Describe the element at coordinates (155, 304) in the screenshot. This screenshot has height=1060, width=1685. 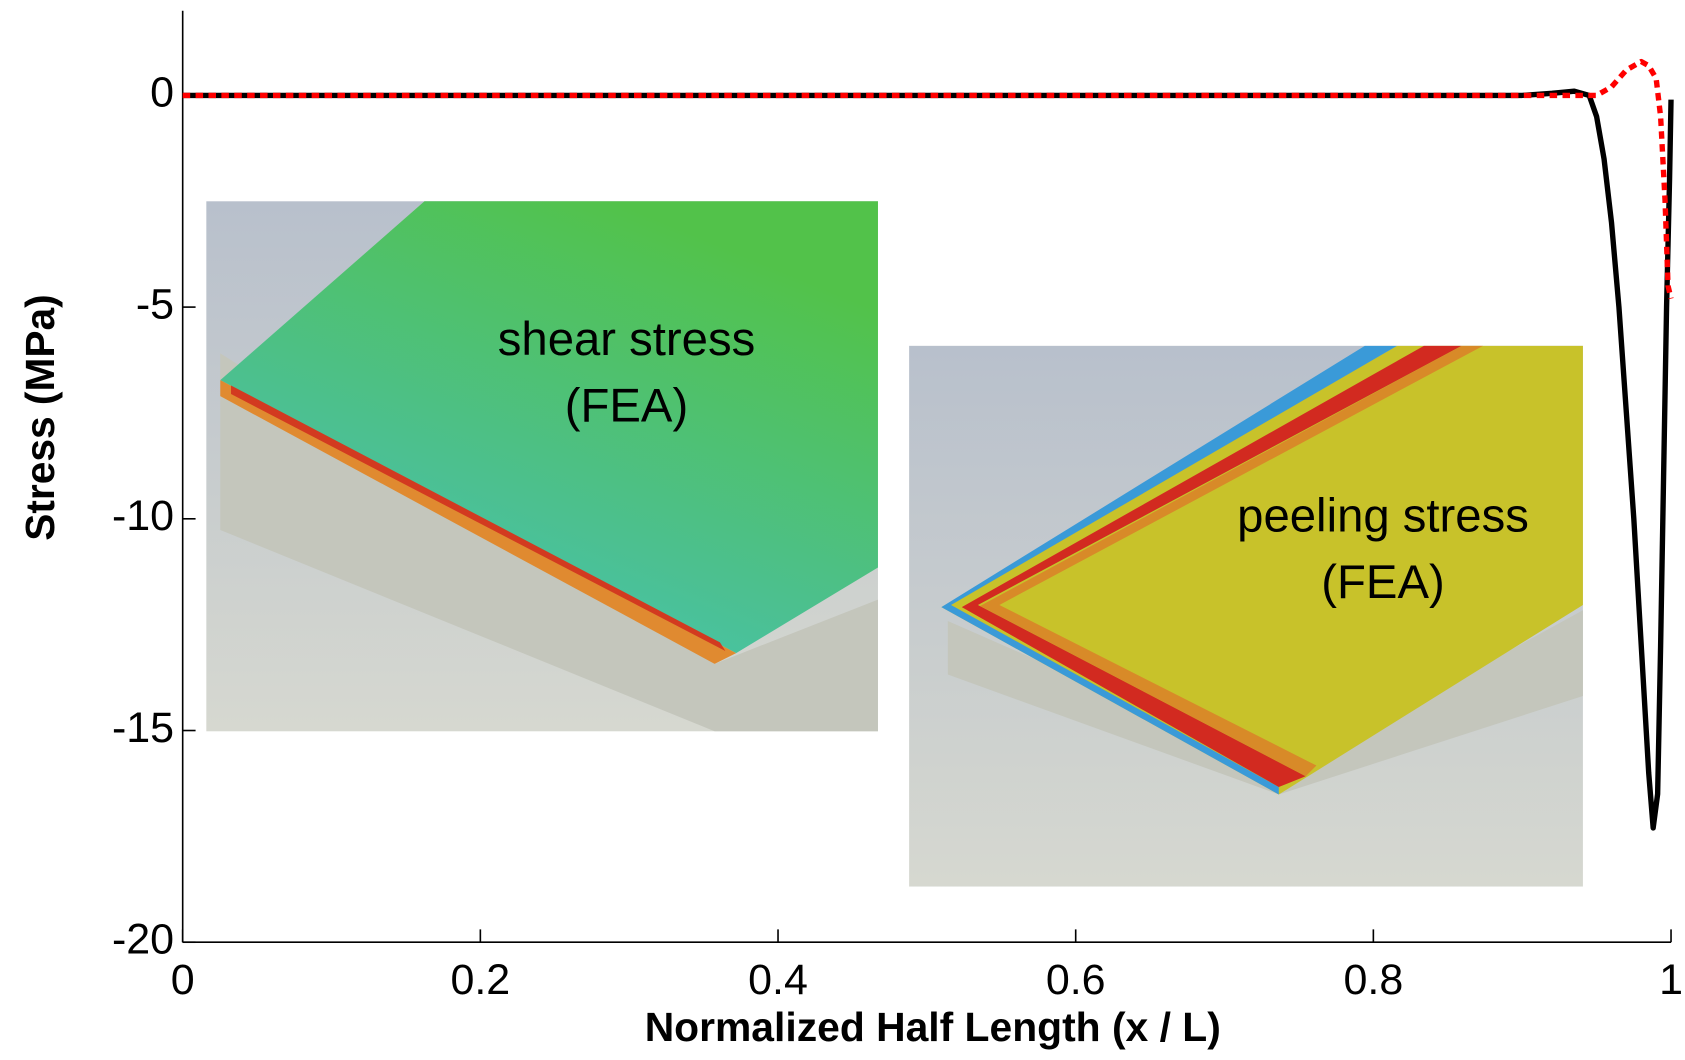
I see `y-tick-label: -5` at that location.